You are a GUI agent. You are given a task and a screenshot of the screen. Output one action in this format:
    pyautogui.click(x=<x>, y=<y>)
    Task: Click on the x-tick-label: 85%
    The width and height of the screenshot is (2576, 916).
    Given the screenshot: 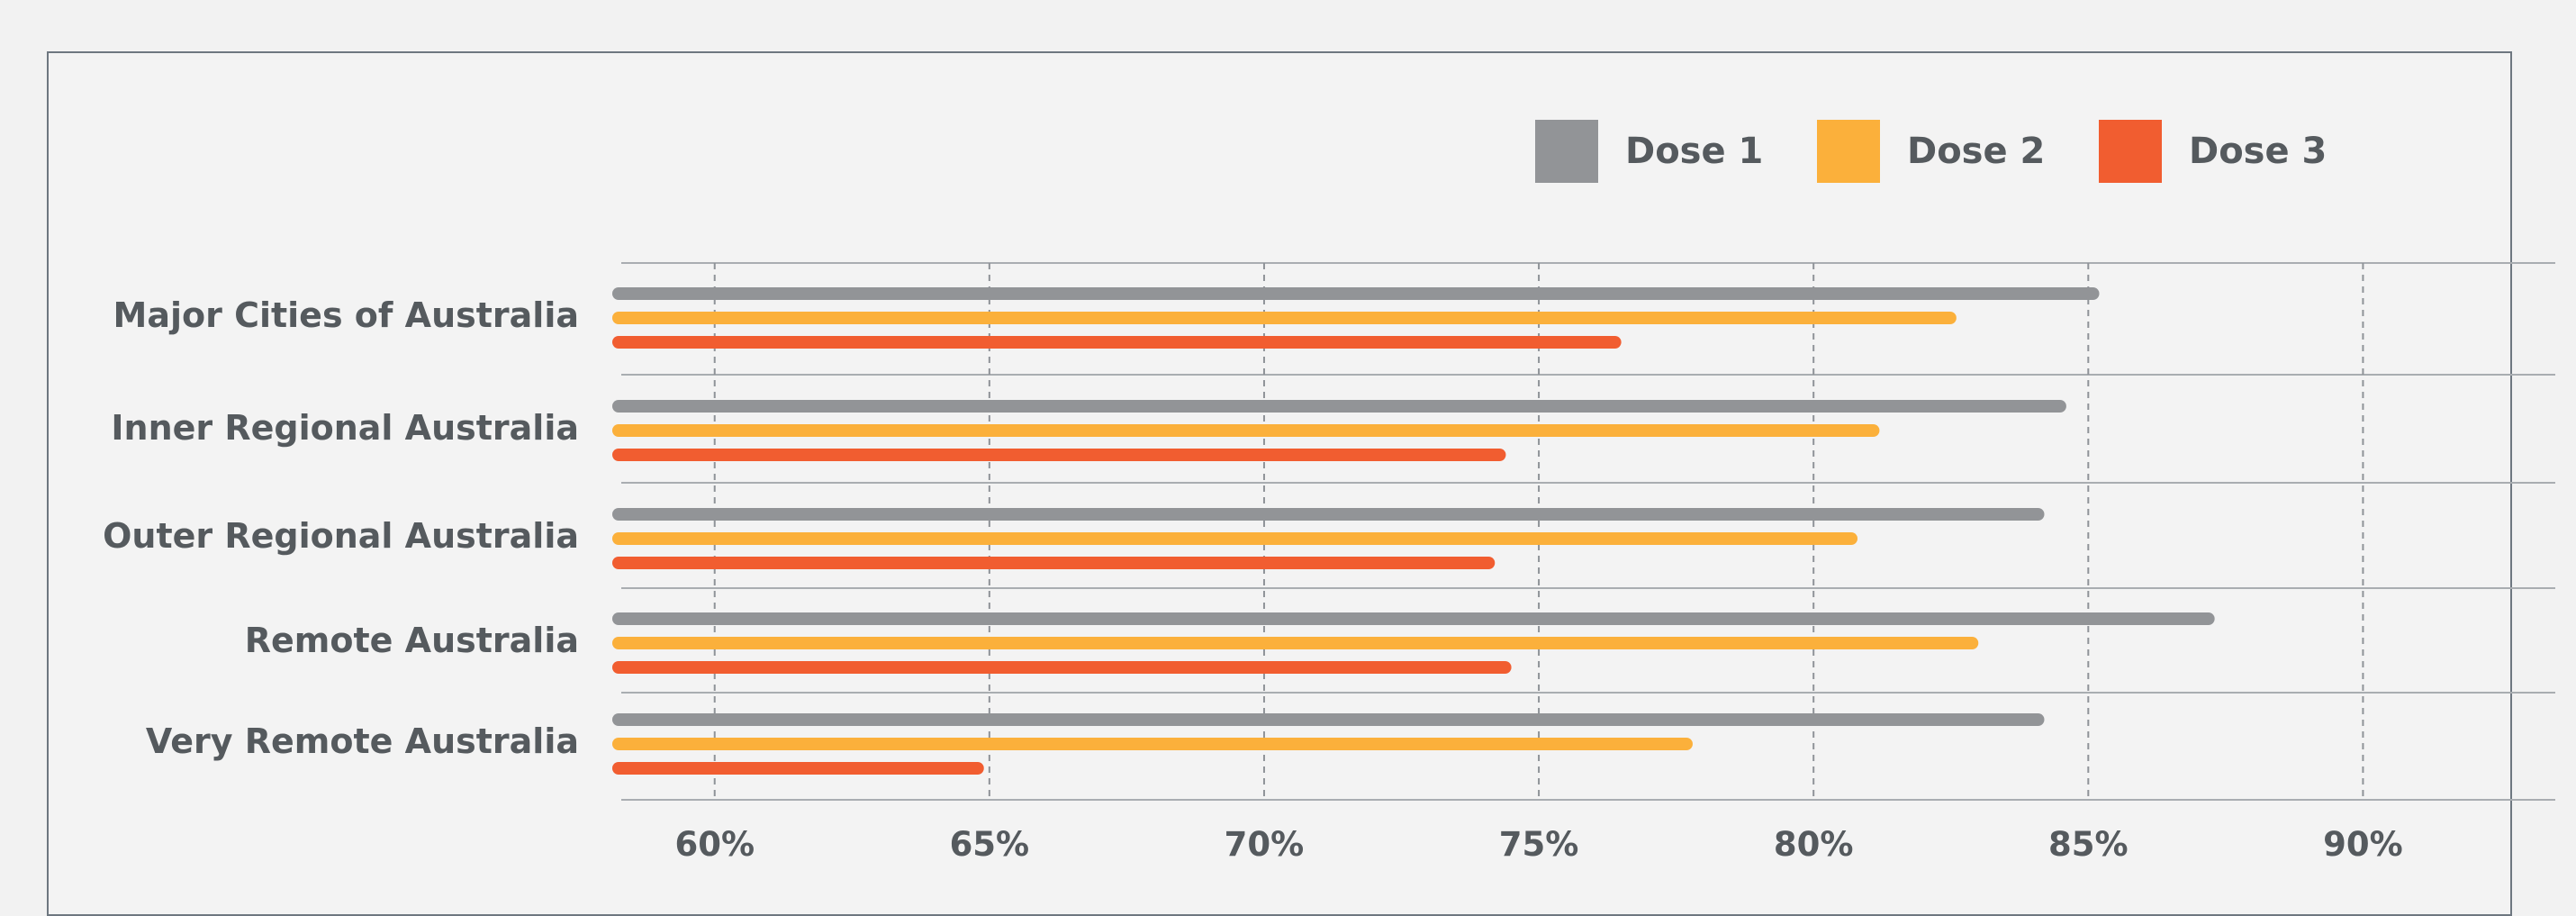 What is the action you would take?
    pyautogui.click(x=2088, y=844)
    